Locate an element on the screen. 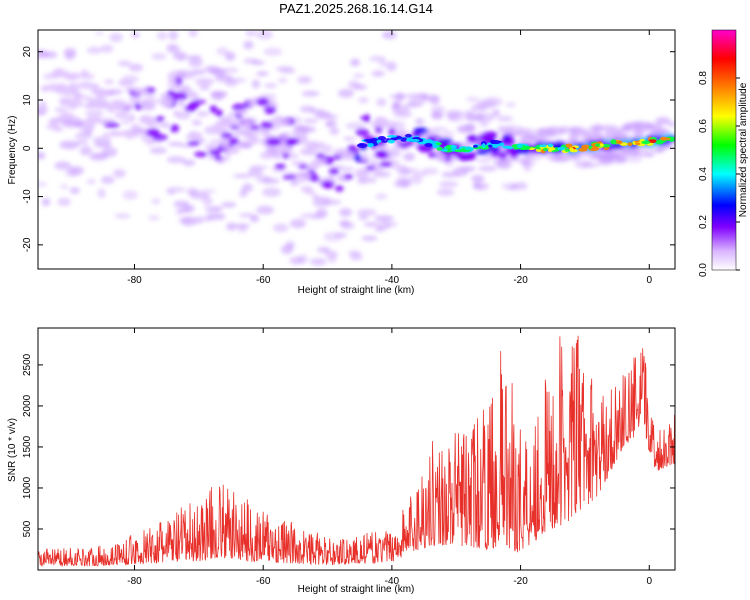  colorbar-gradient is located at coordinates (724, 150).